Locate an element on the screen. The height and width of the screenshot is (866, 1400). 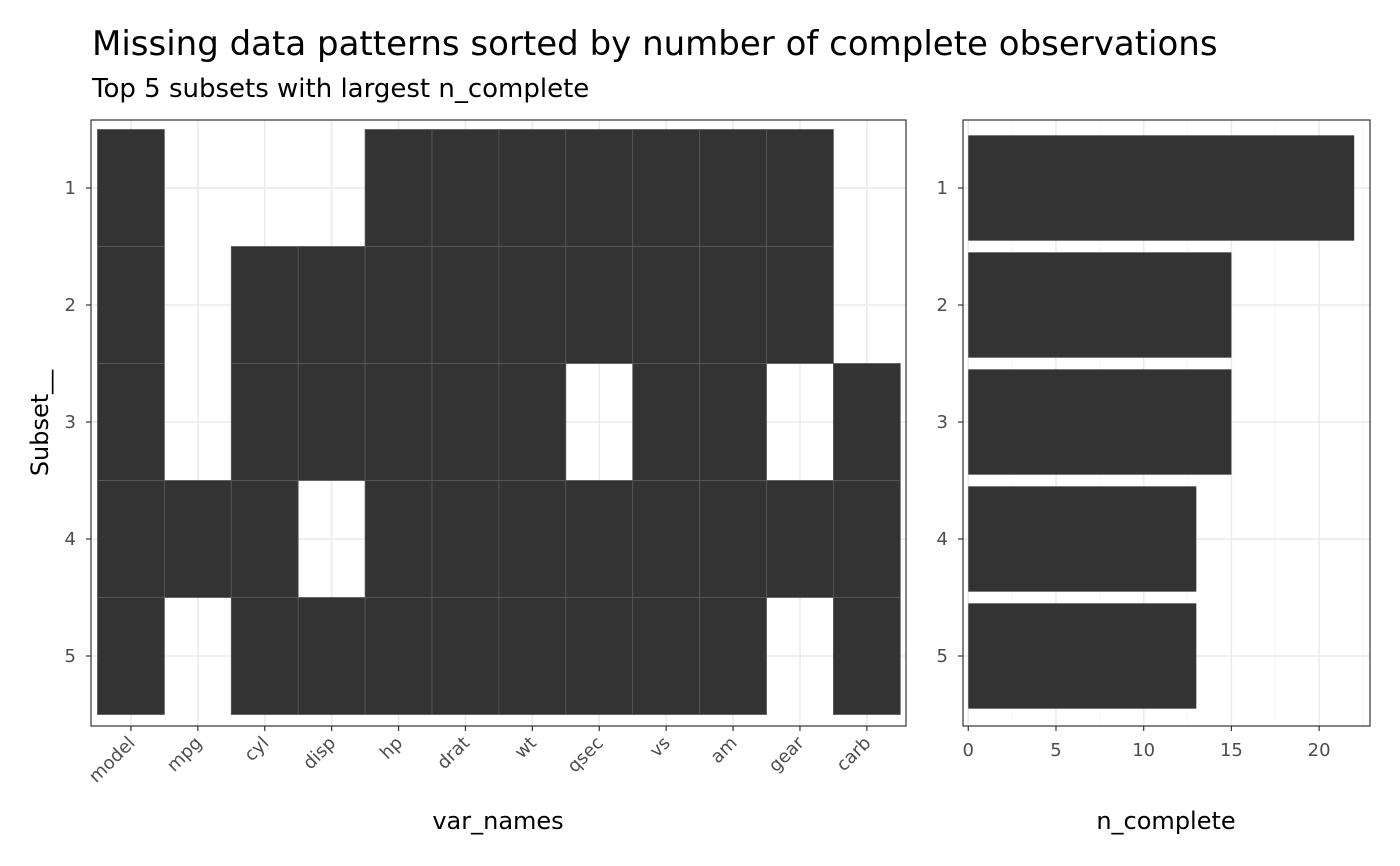
heatmap-y-tick-label: 3 is located at coordinates (70, 422).